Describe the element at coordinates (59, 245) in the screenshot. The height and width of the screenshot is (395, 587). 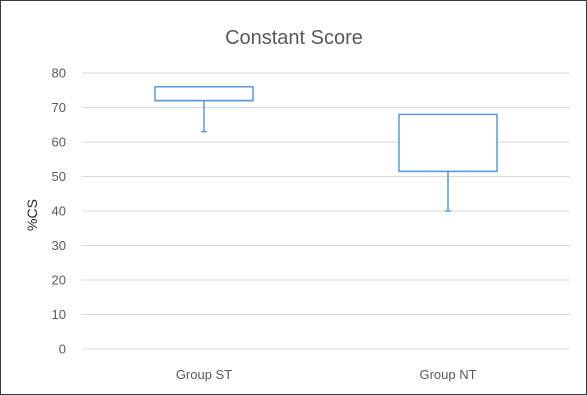
I see `y-tick-label: 30` at that location.